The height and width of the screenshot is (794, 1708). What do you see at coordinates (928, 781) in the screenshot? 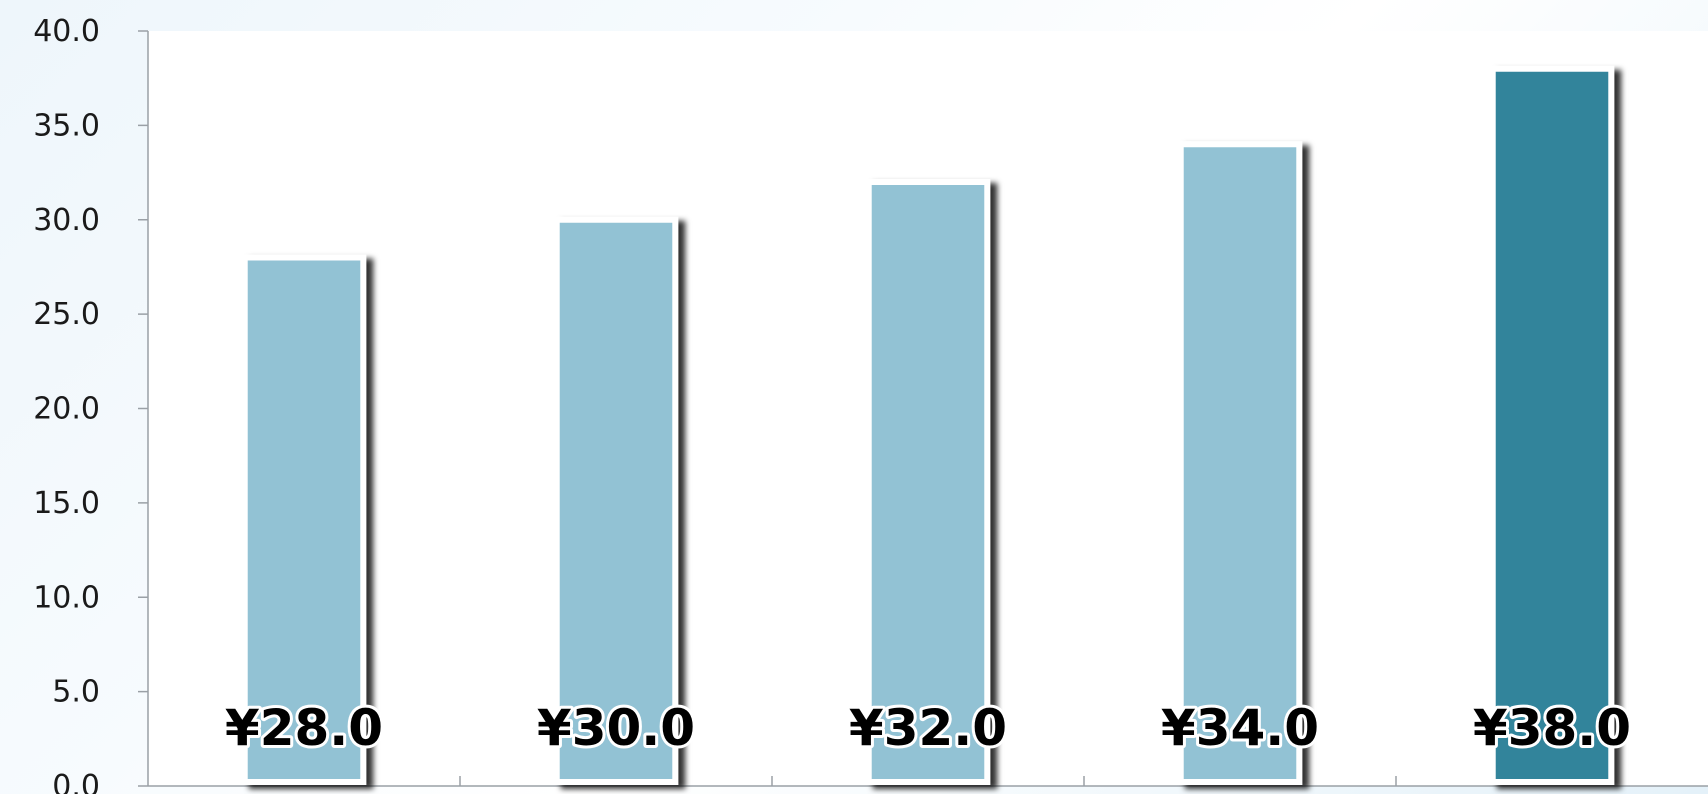
I see `x-axis` at bounding box center [928, 781].